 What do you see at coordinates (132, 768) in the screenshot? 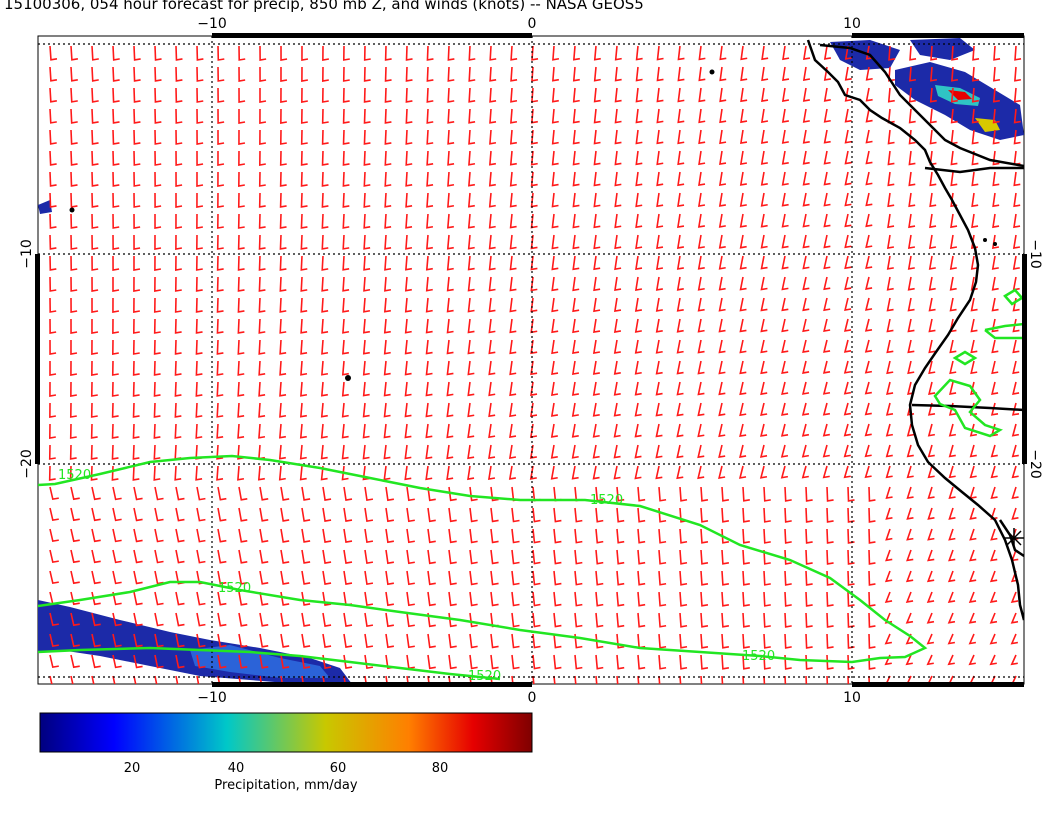
I see `colorbar-tick-20: 20` at bounding box center [132, 768].